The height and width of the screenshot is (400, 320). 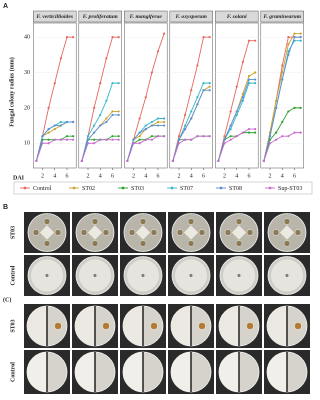 I want to click on y-tick-label: 40, so click(x=27, y=38).